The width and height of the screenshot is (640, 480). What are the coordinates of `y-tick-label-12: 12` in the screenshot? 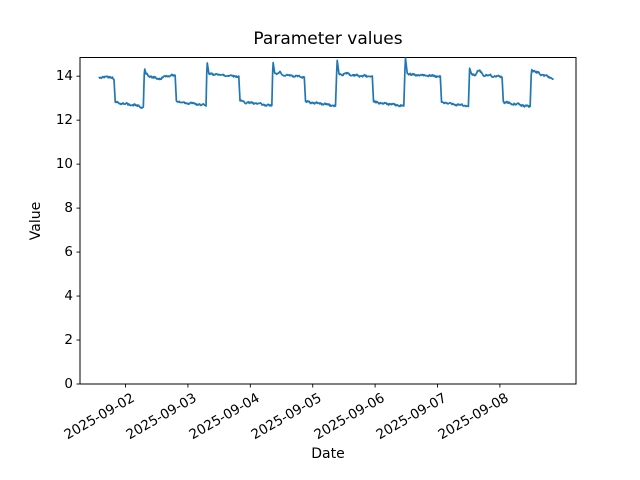 It's located at (64, 120).